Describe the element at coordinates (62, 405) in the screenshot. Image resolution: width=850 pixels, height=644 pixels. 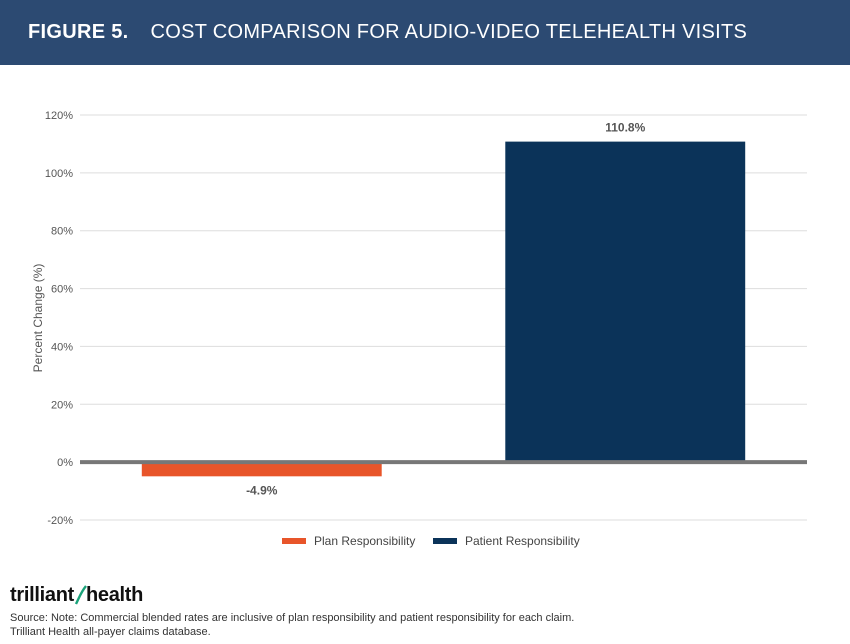
I see `y-tick-label: 20%` at that location.